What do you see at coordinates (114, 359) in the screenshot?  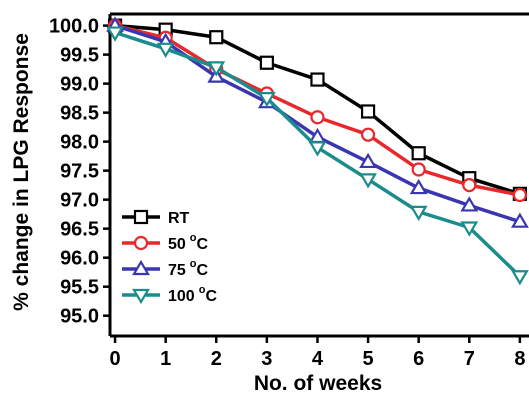 I see `x-tick-label: 0` at bounding box center [114, 359].